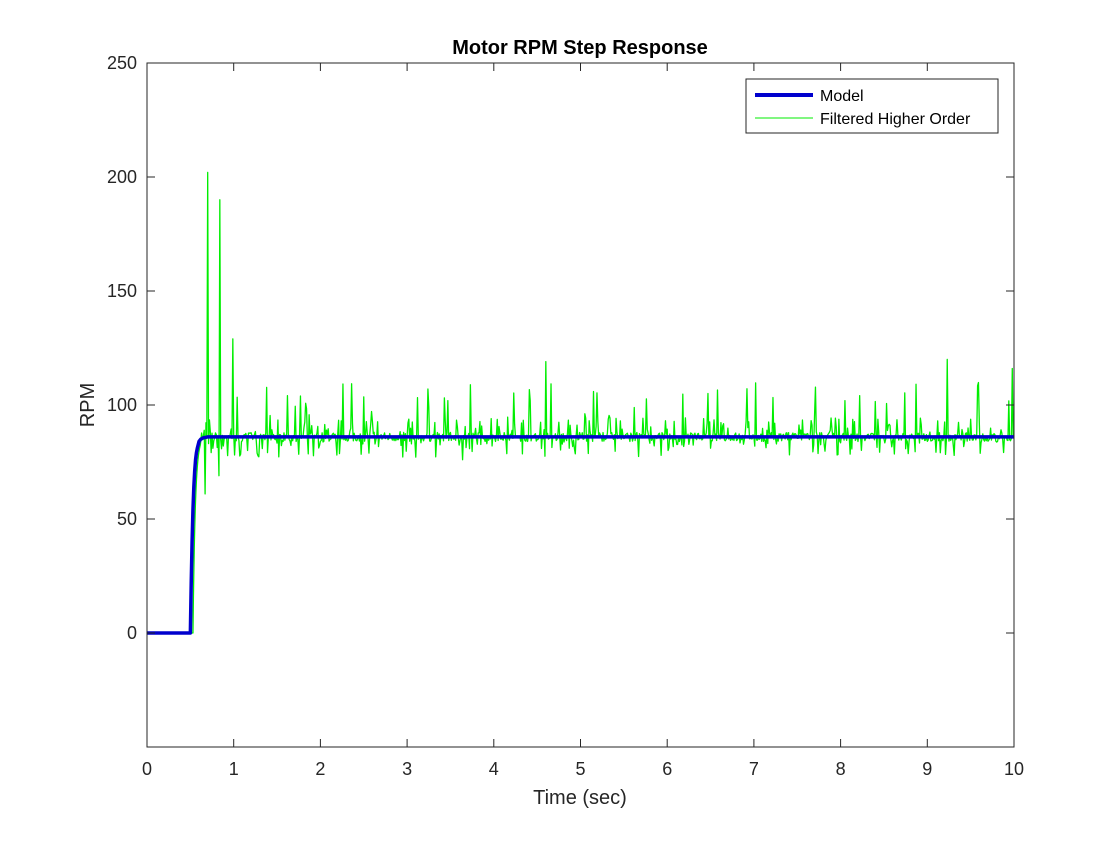  I want to click on x-tick-label: 5, so click(580, 769).